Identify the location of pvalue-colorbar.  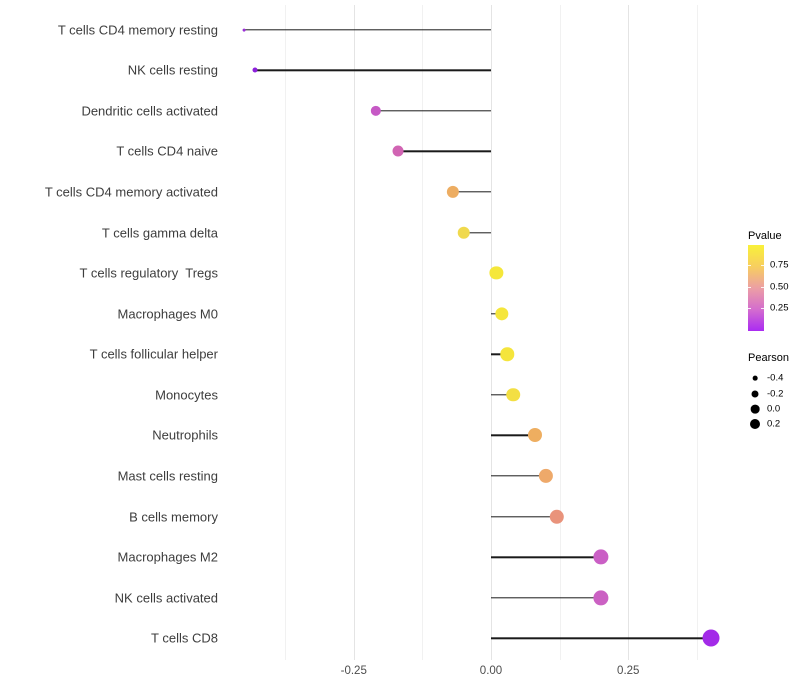
(756, 288).